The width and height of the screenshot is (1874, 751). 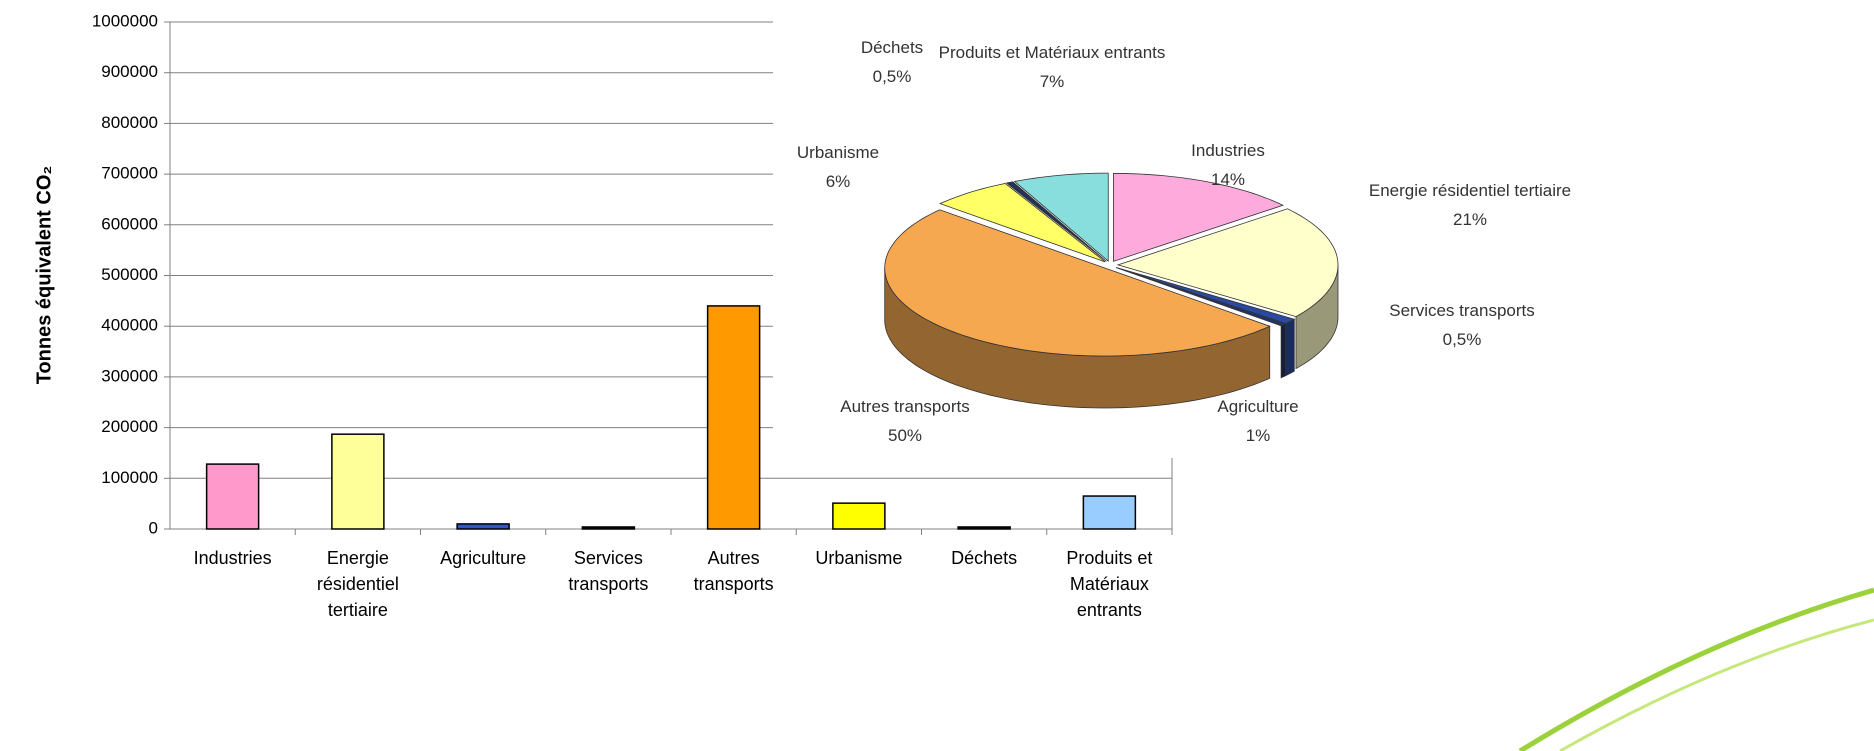 What do you see at coordinates (1228, 150) in the screenshot?
I see `pie-label-text: Industries` at bounding box center [1228, 150].